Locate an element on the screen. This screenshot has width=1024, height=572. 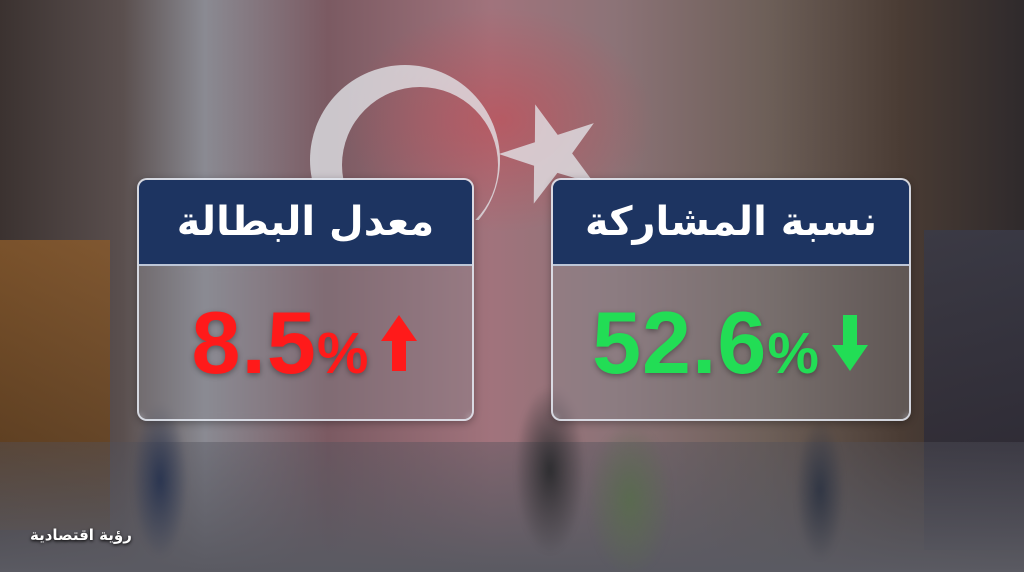
value-number: 8.5 is located at coordinates (254, 342).